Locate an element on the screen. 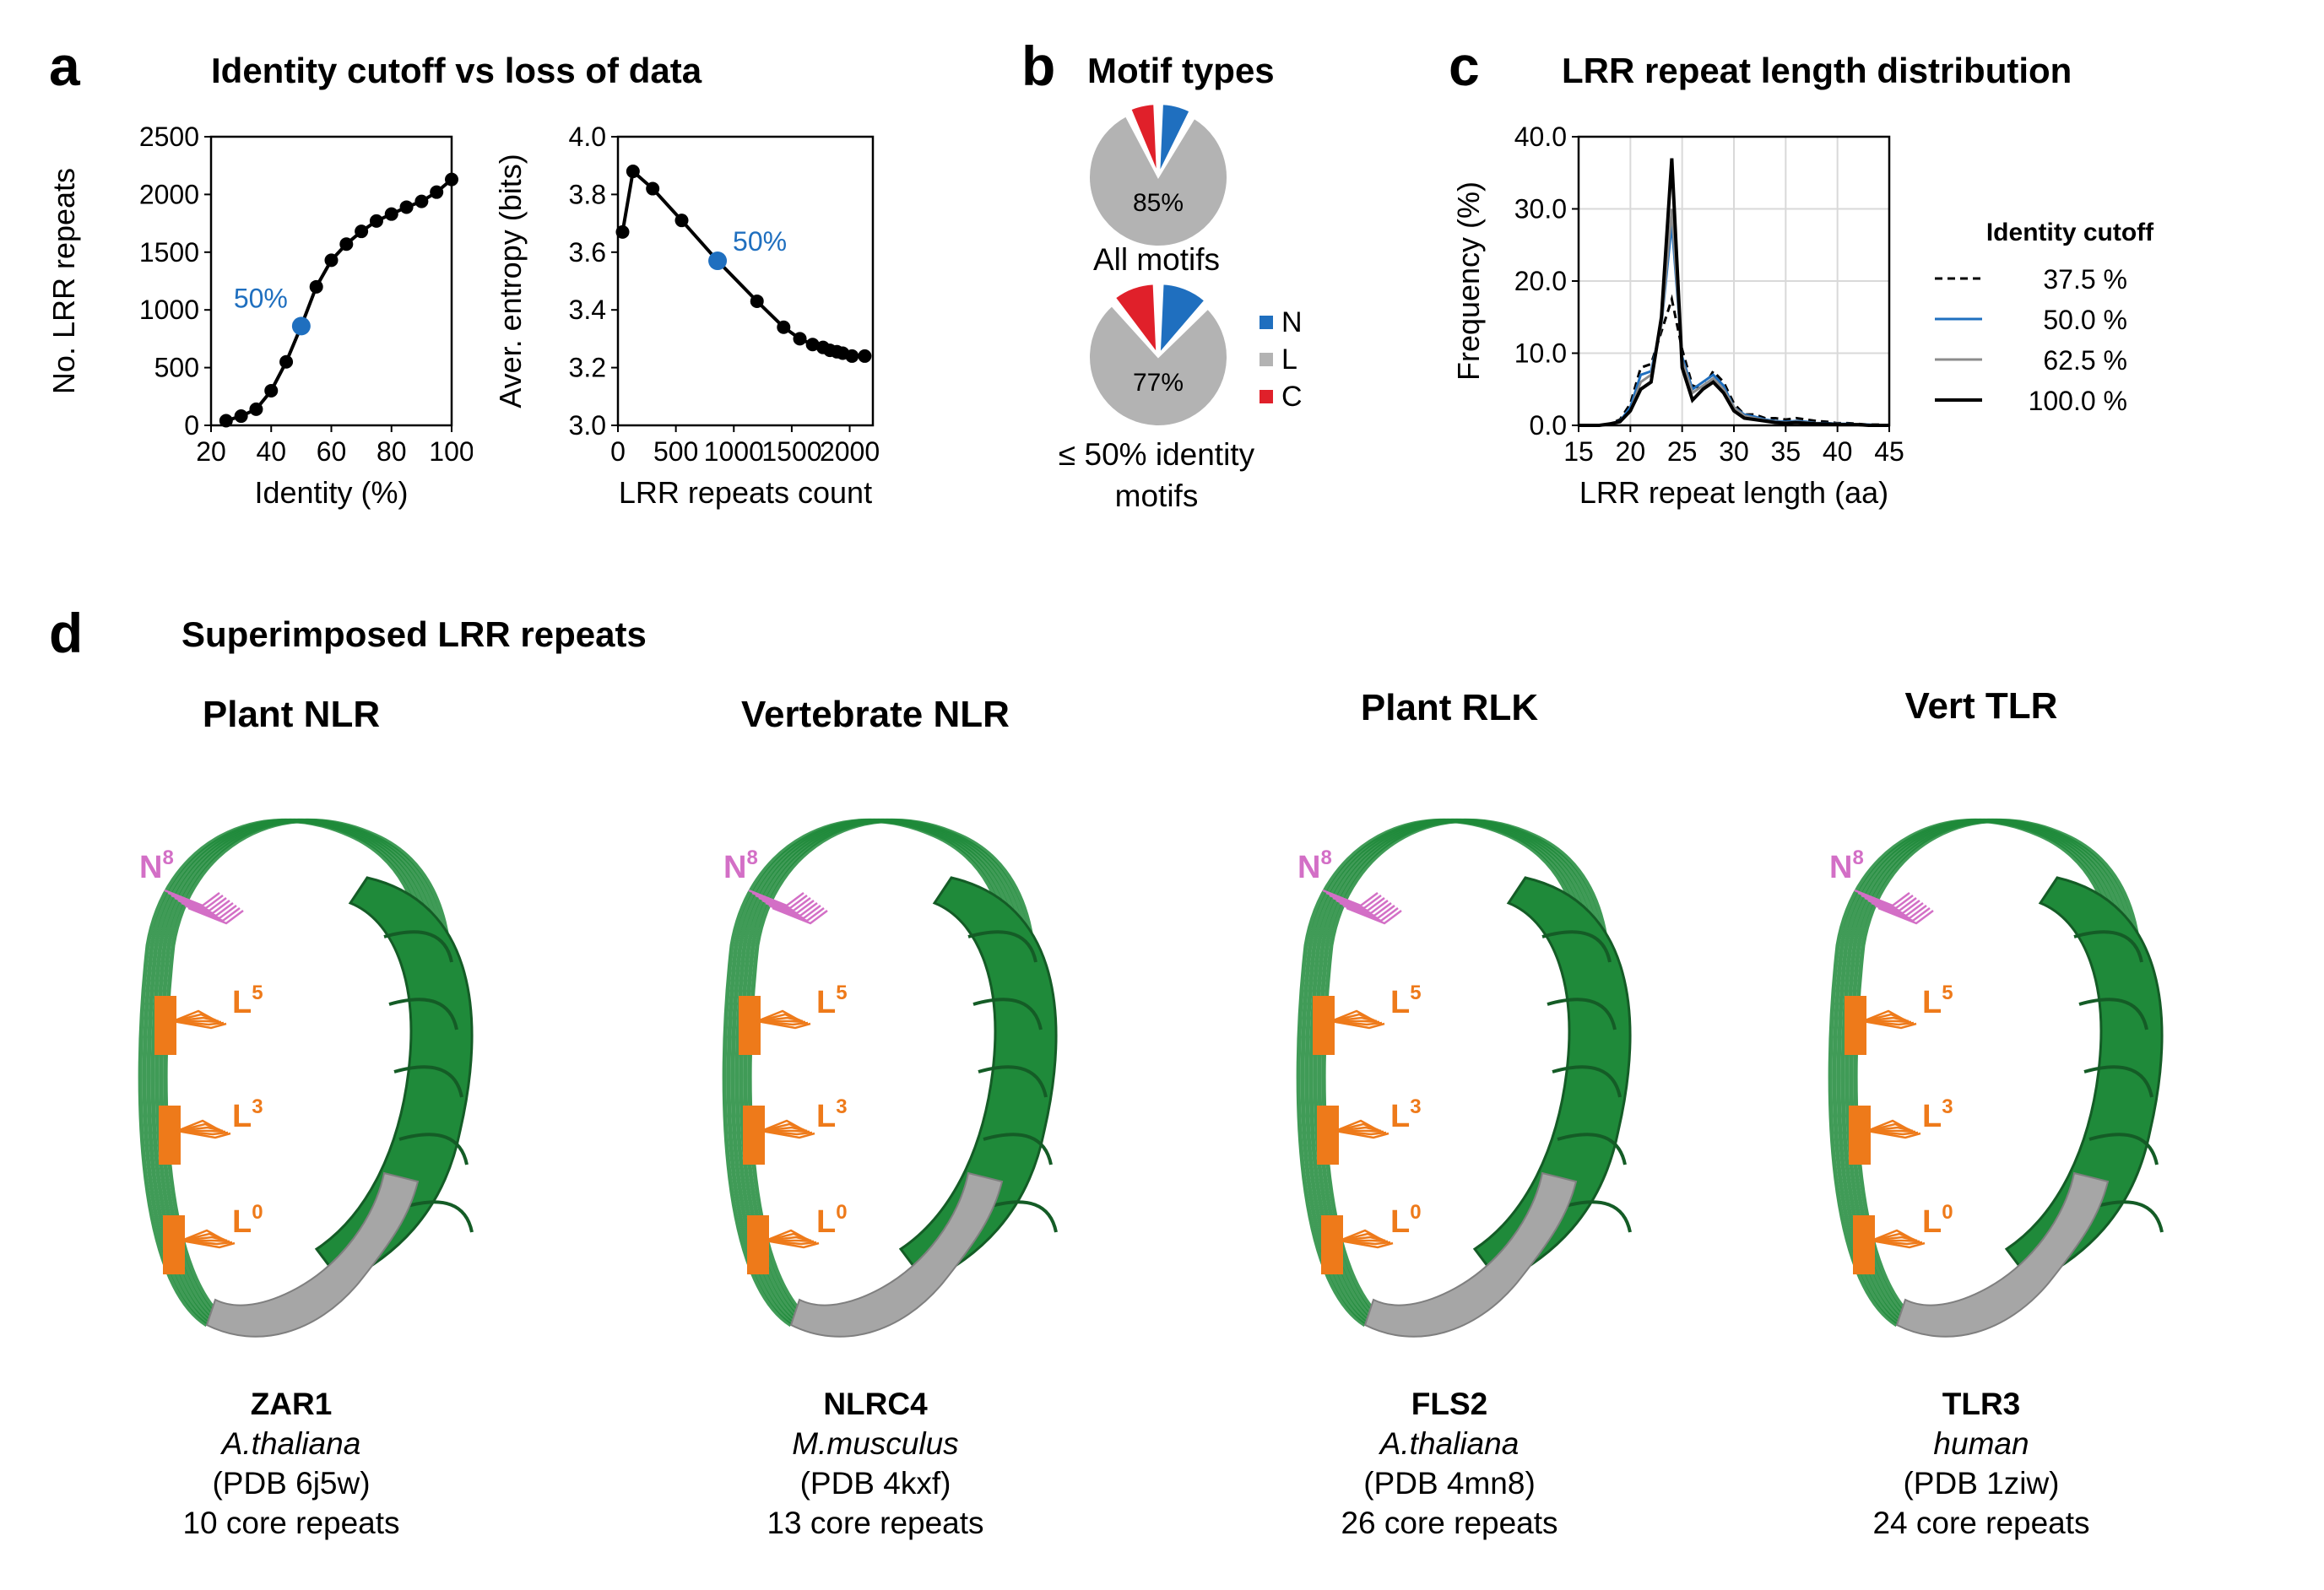 This screenshot has width=2324, height=1590. structure-title-1: Plant NLR is located at coordinates (291, 714).